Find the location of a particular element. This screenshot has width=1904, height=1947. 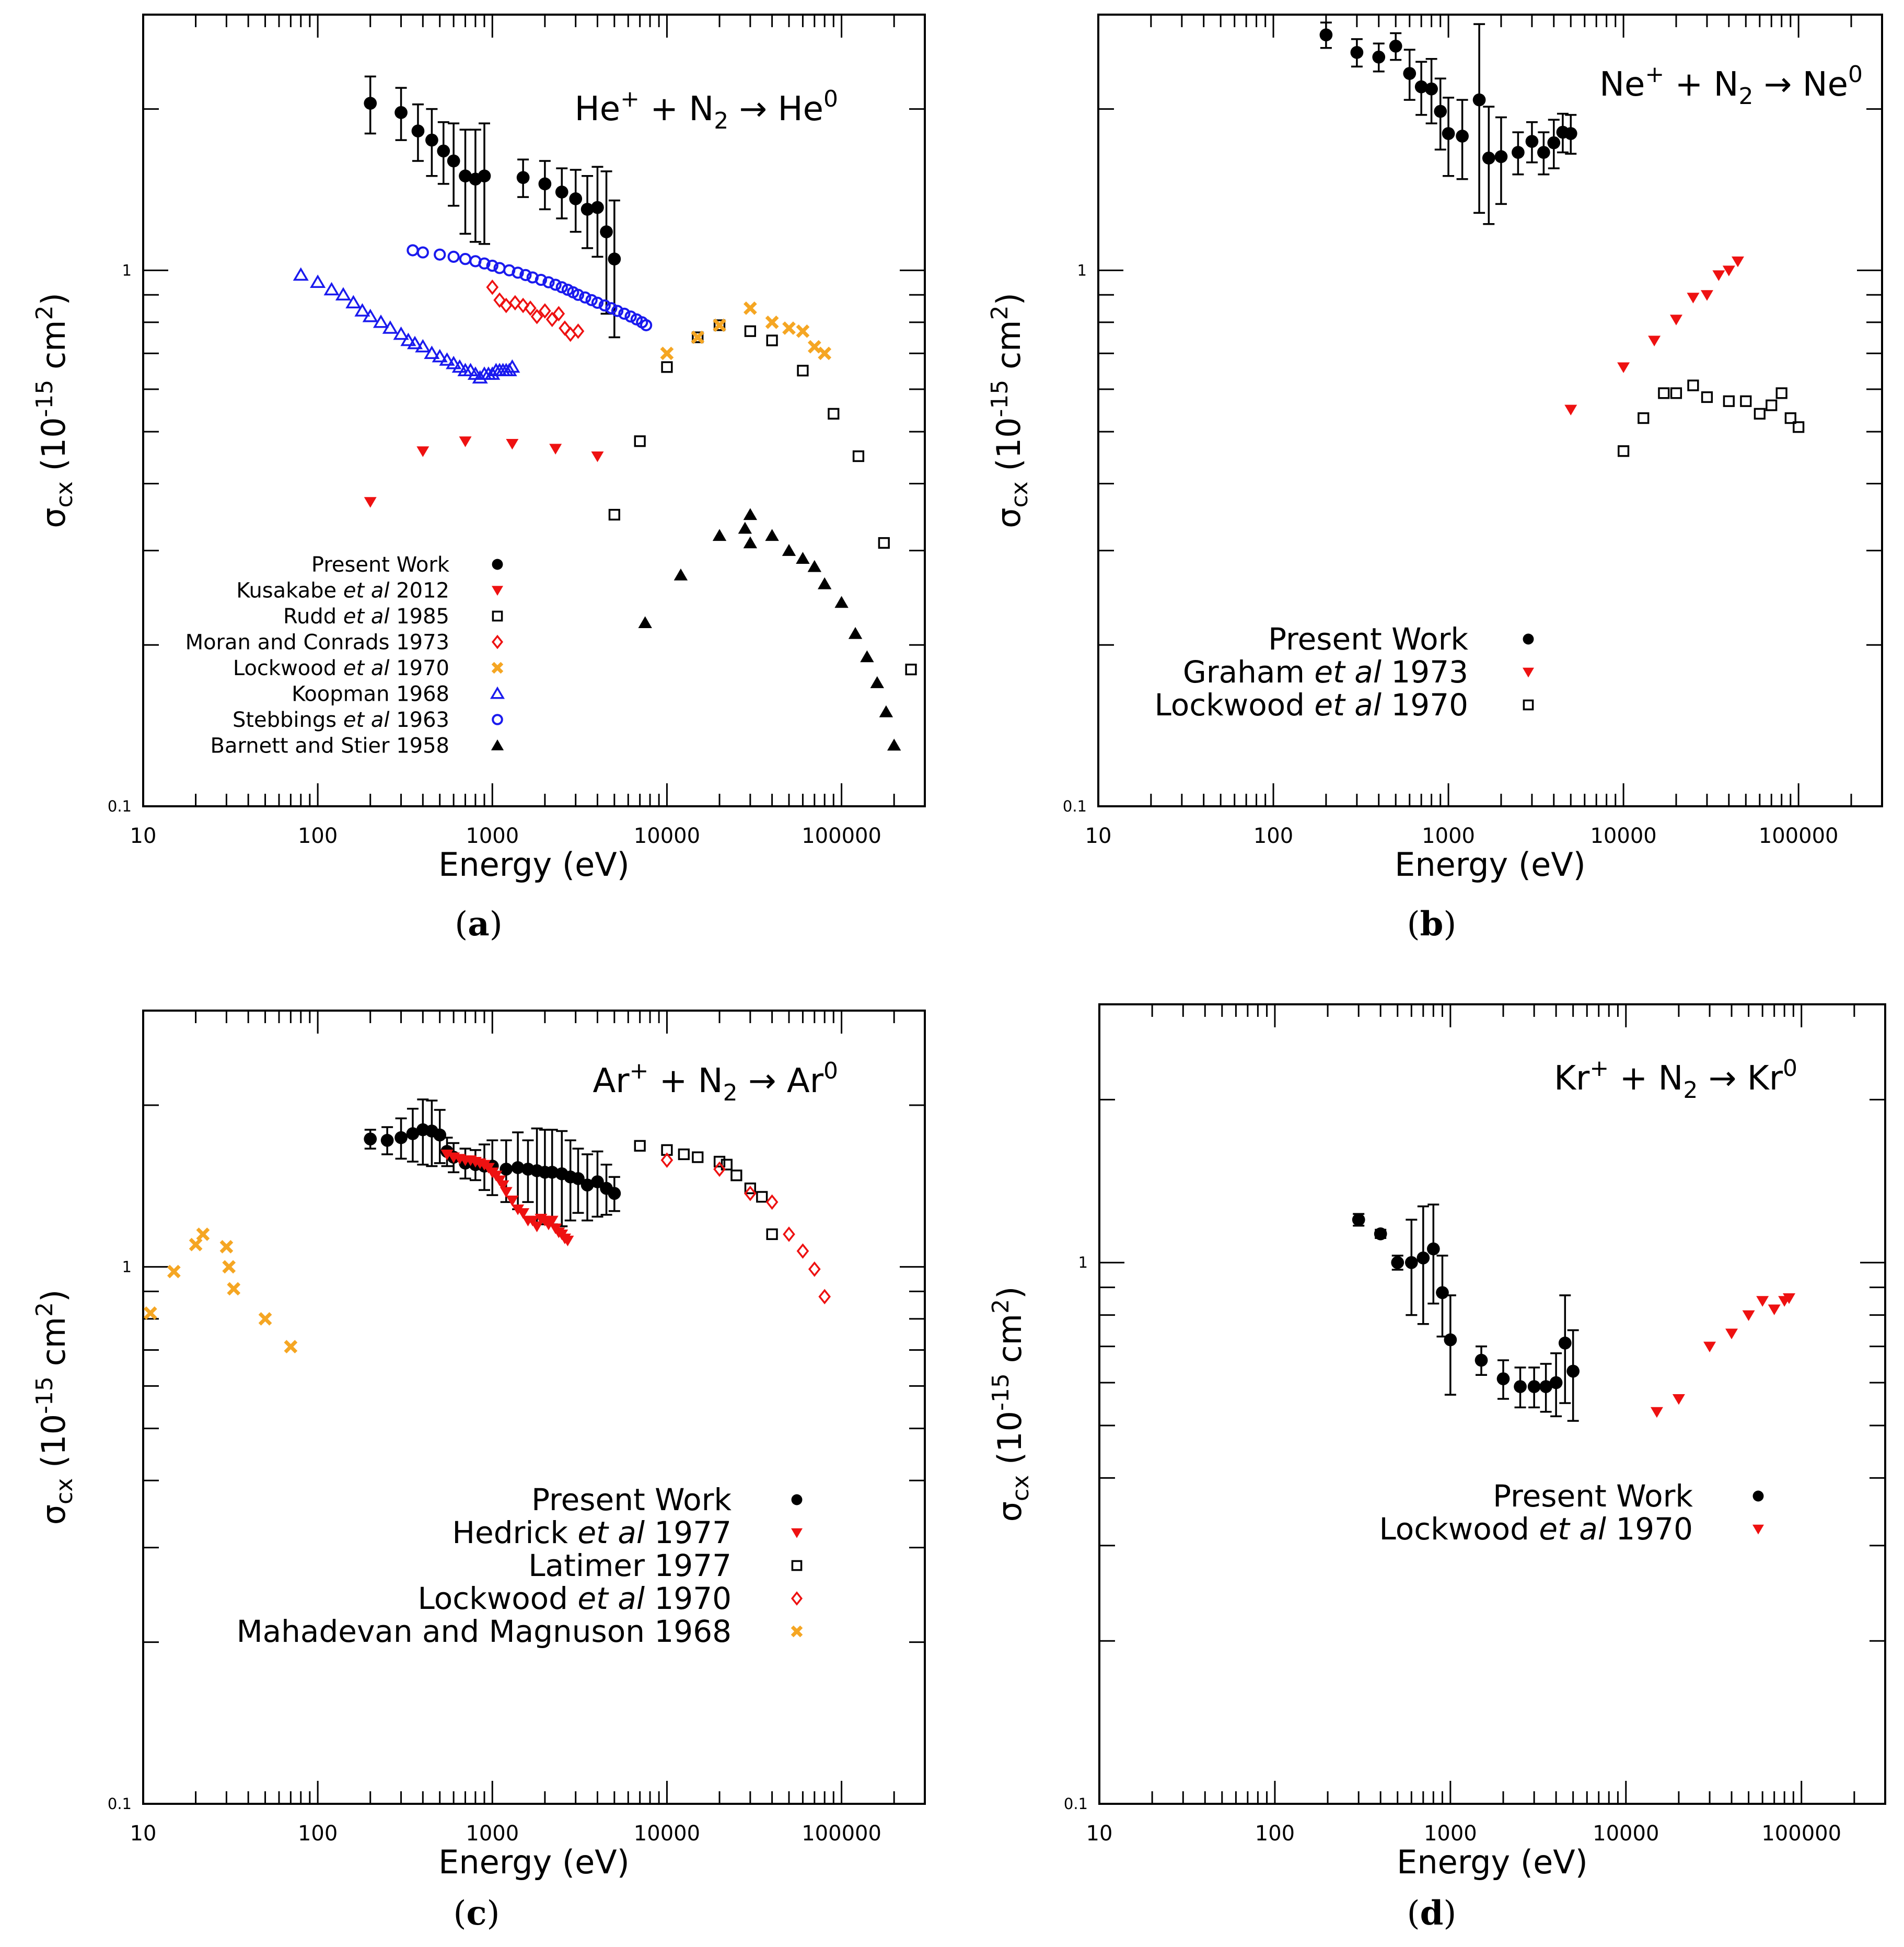

legend-entry-label: Koopman 1968 is located at coordinates (370, 694).